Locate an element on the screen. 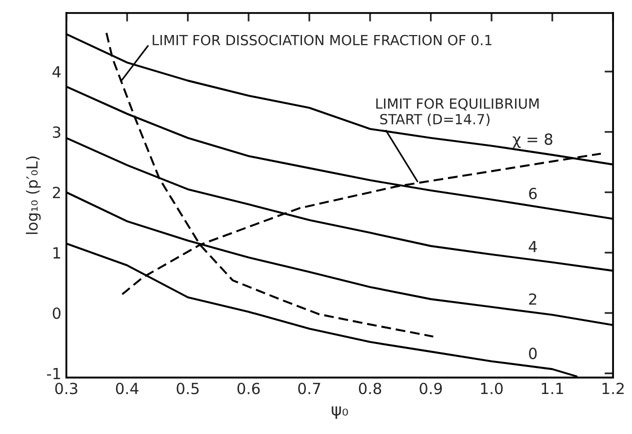 The image size is (632, 434). x-tick-label: 1.1 is located at coordinates (553, 388).